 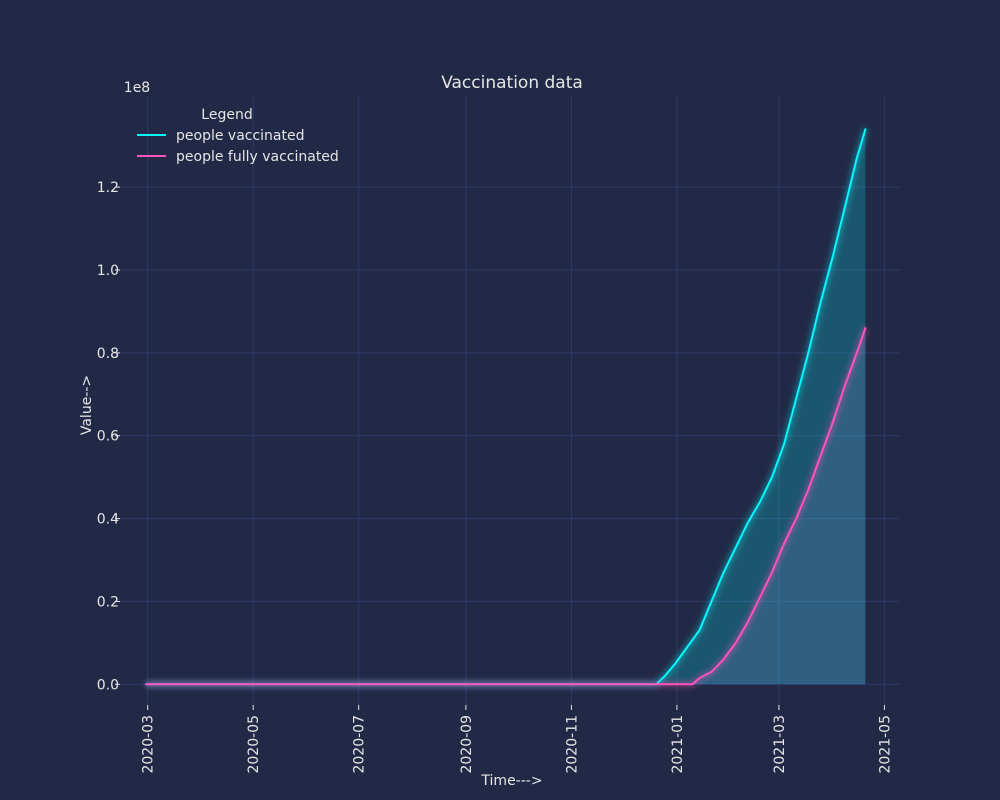 I want to click on y-tick-label: 1.2, so click(x=108, y=188).